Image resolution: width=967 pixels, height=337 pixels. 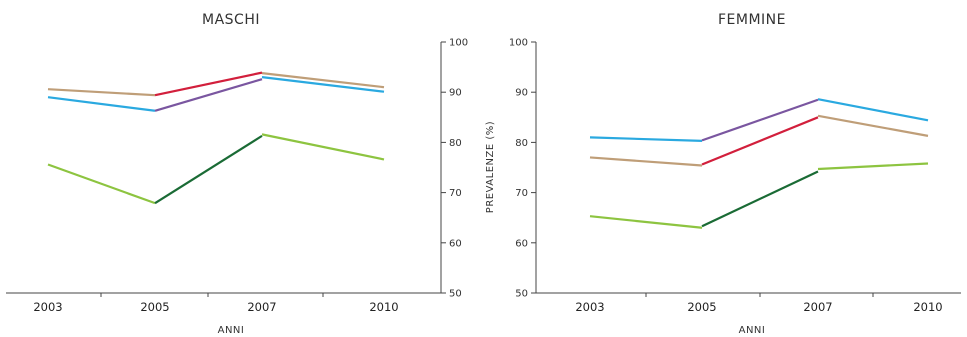 What do you see at coordinates (458, 43) in the screenshot?
I see `maschi-y-tick-label: 100` at bounding box center [458, 43].